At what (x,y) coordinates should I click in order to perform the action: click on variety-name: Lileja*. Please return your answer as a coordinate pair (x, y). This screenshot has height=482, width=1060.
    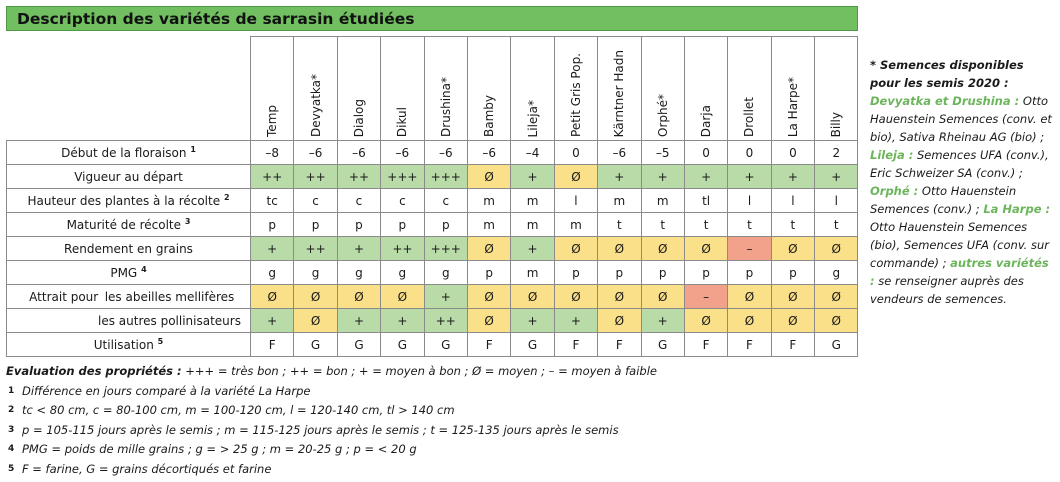
    Looking at the image, I should click on (532, 118).